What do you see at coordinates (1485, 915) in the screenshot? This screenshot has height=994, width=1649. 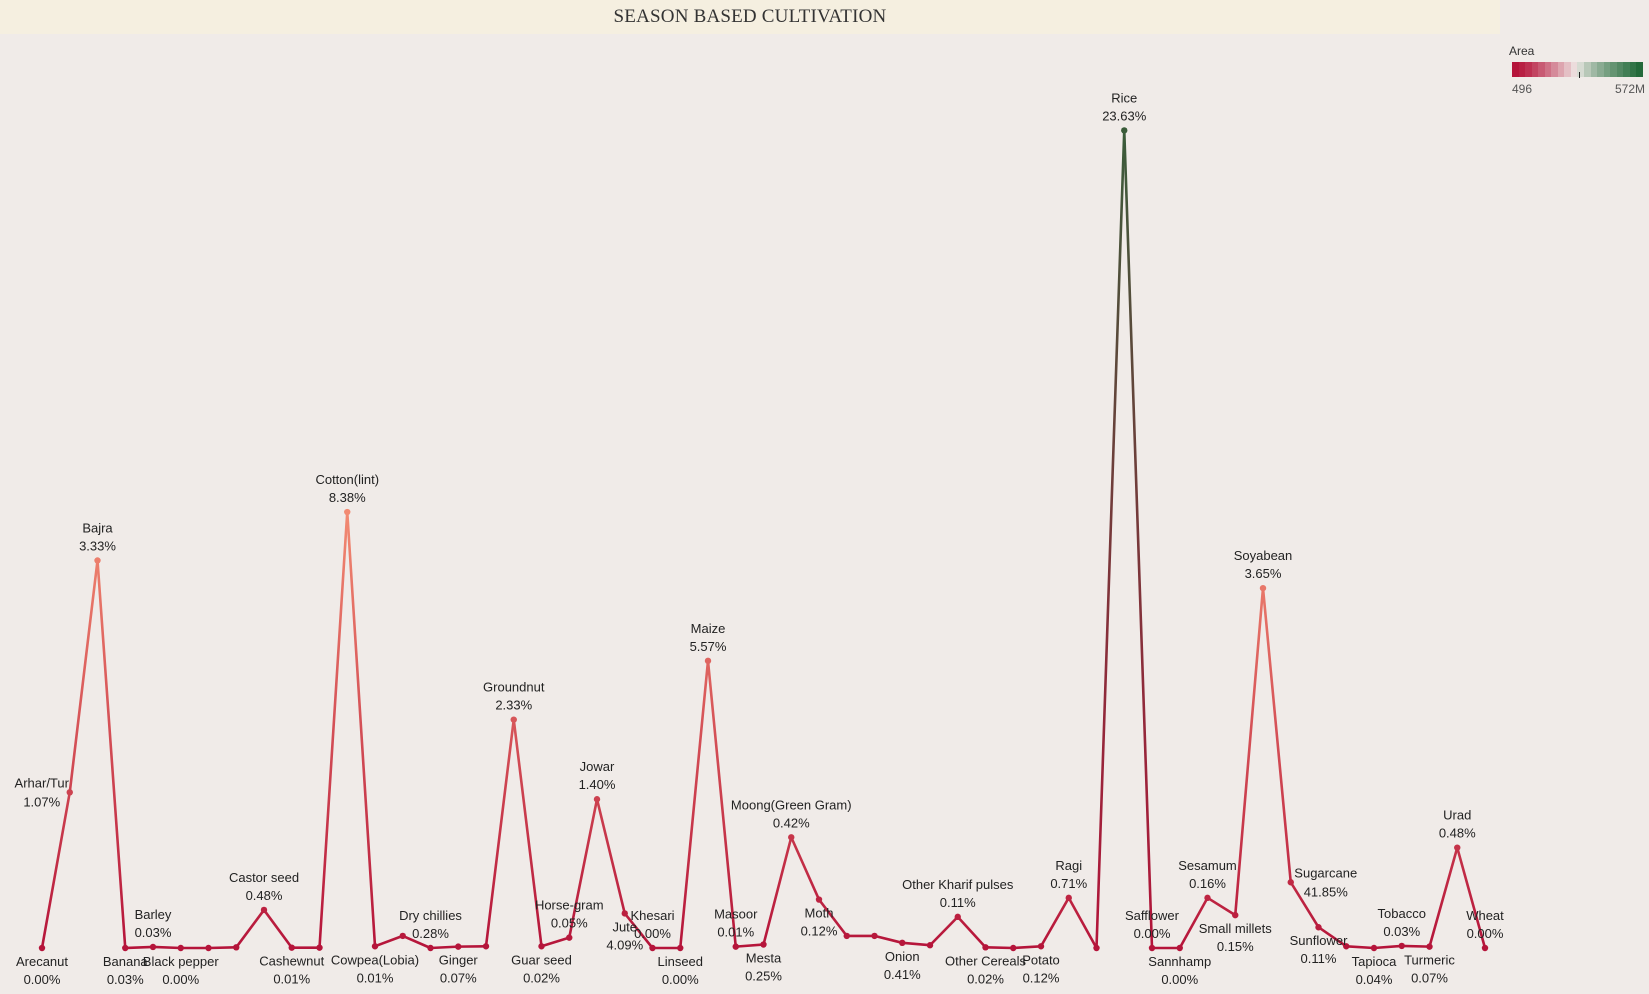 I see `point-name-label: Wheat` at bounding box center [1485, 915].